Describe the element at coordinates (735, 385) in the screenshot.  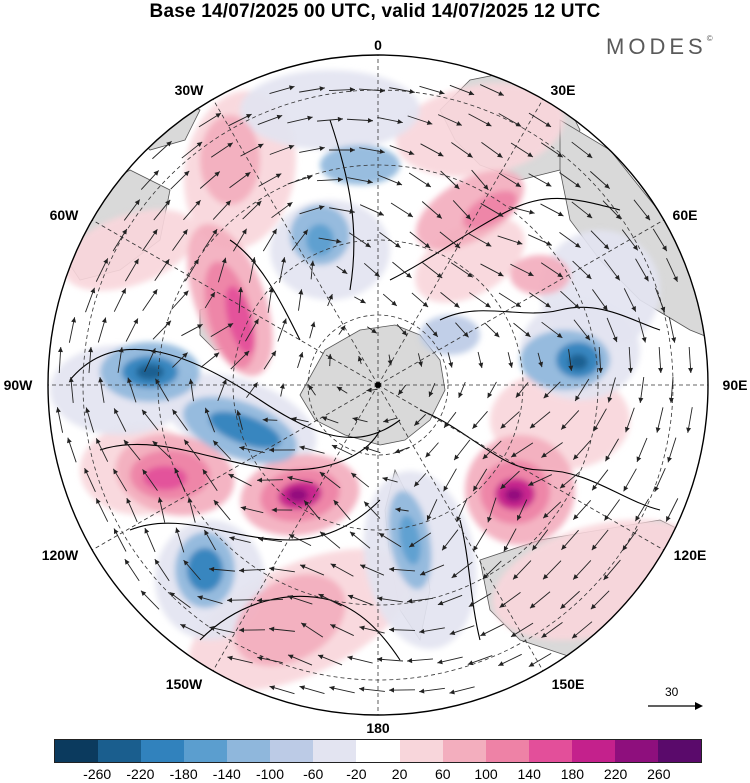
I see `lon-label-90e: 90E` at that location.